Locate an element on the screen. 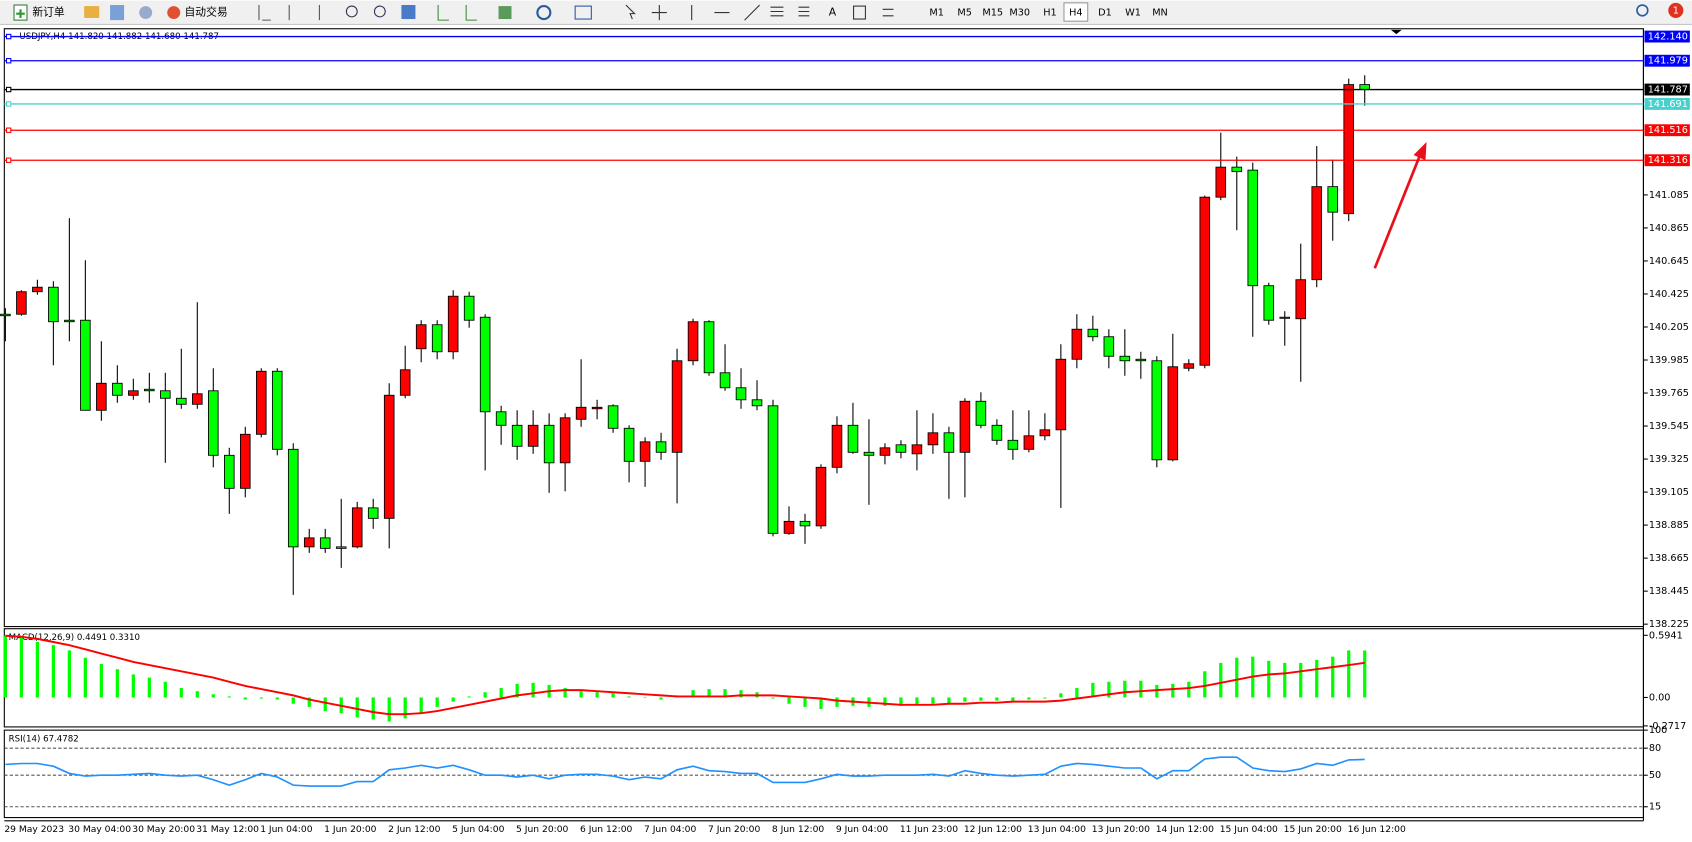 This screenshot has height=842, width=1692. y-tick-label: 139.985 is located at coordinates (1669, 360).